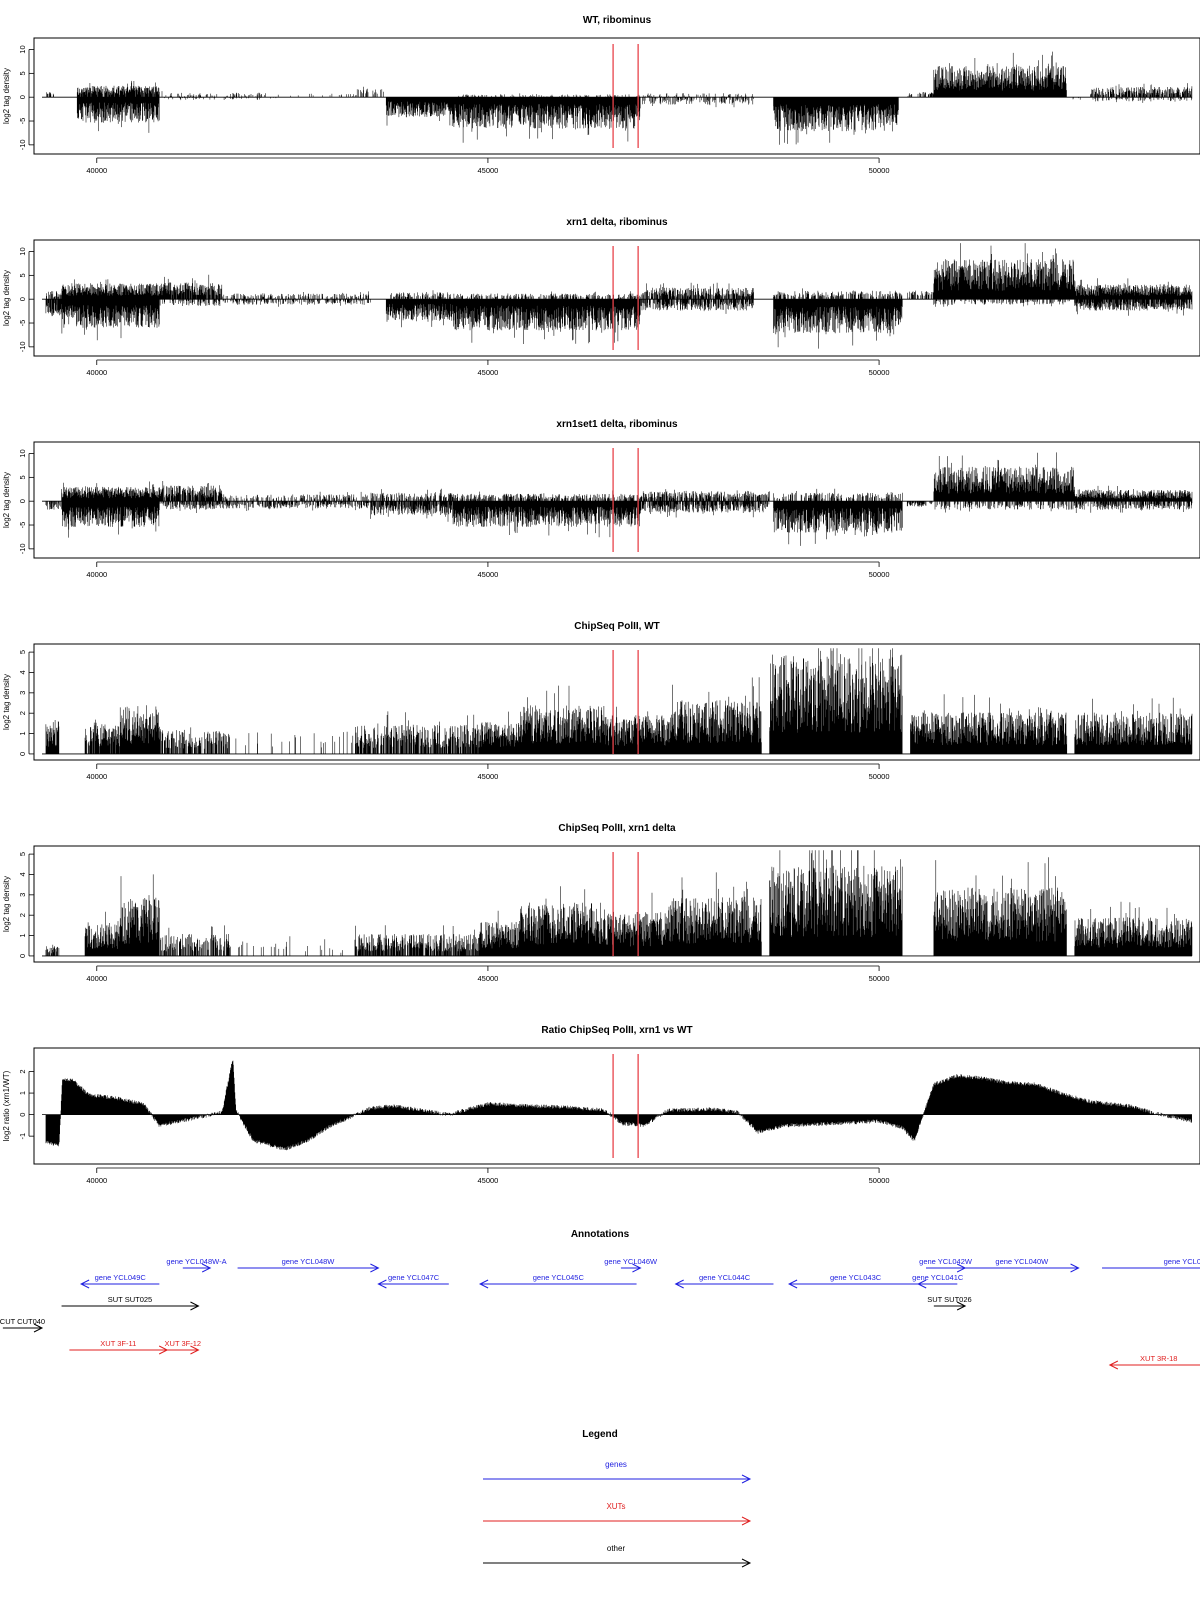 Image resolution: width=1200 pixels, height=1605 pixels. I want to click on annotation-label: gene YCL049C, so click(121, 1277).